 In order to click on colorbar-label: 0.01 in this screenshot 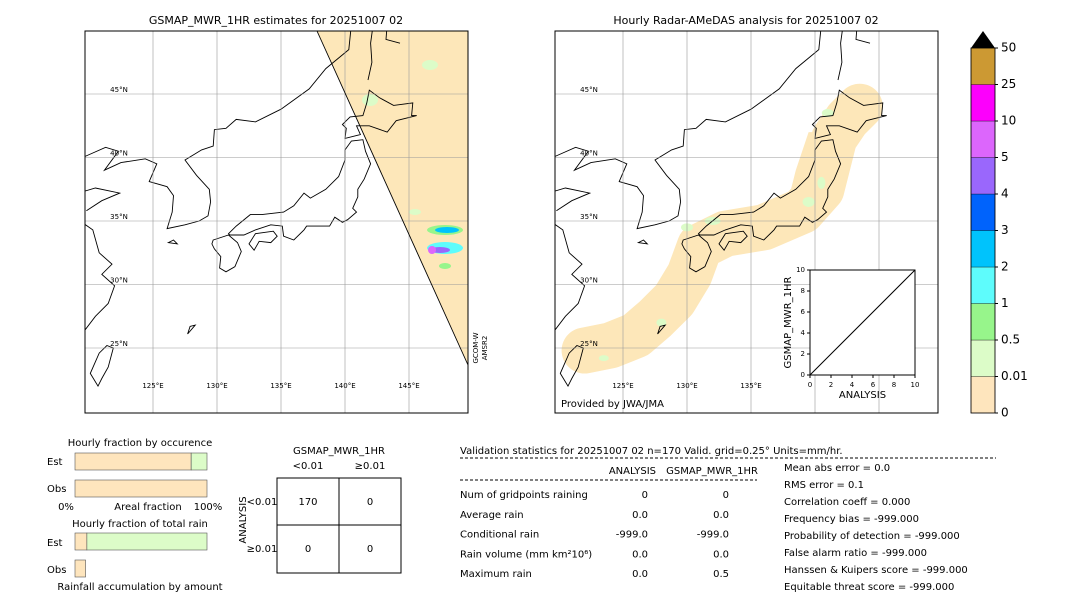, I will do `click(1014, 376)`.